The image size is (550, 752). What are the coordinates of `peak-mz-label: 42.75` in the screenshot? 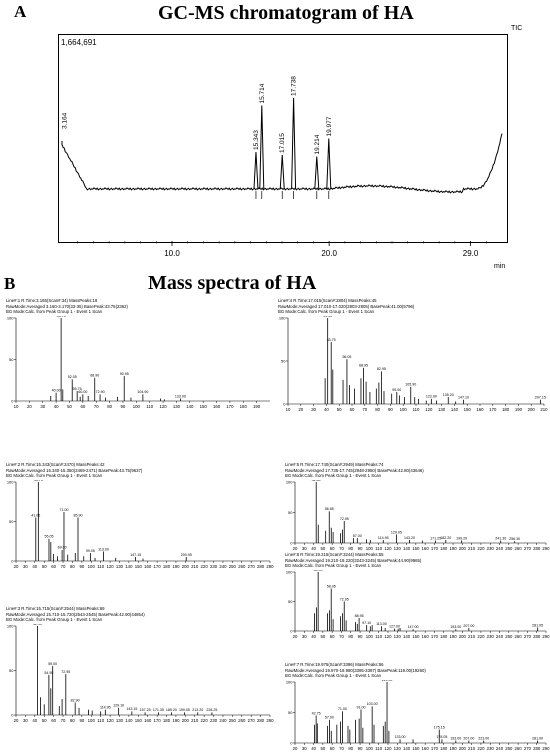 It's located at (316, 713).